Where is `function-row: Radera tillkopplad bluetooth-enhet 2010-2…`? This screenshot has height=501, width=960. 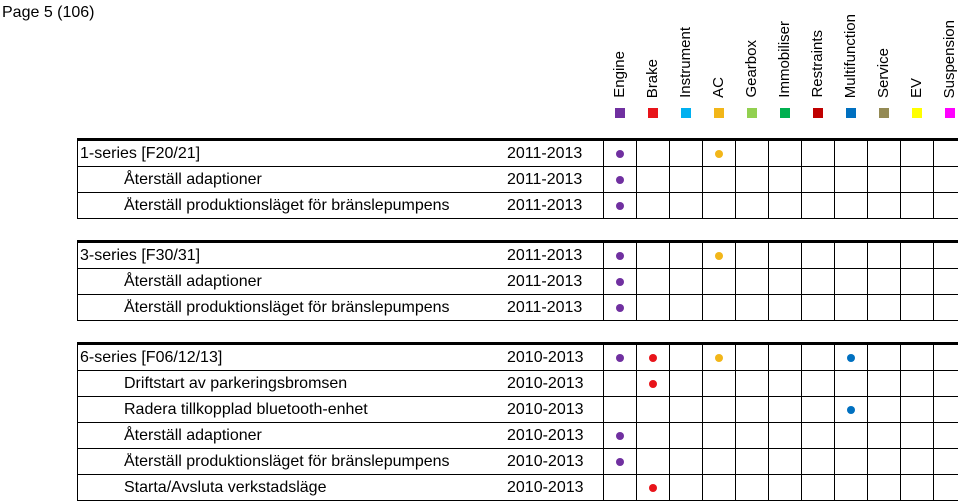 function-row: Radera tillkopplad bluetooth-enhet 2010-2… is located at coordinates (518, 410).